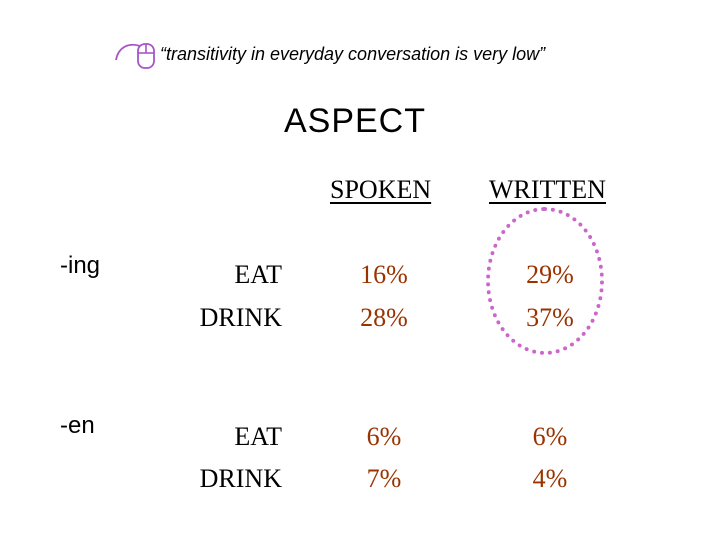  Describe the element at coordinates (550, 478) in the screenshot. I see `value-en-drink-written: 4%` at that location.